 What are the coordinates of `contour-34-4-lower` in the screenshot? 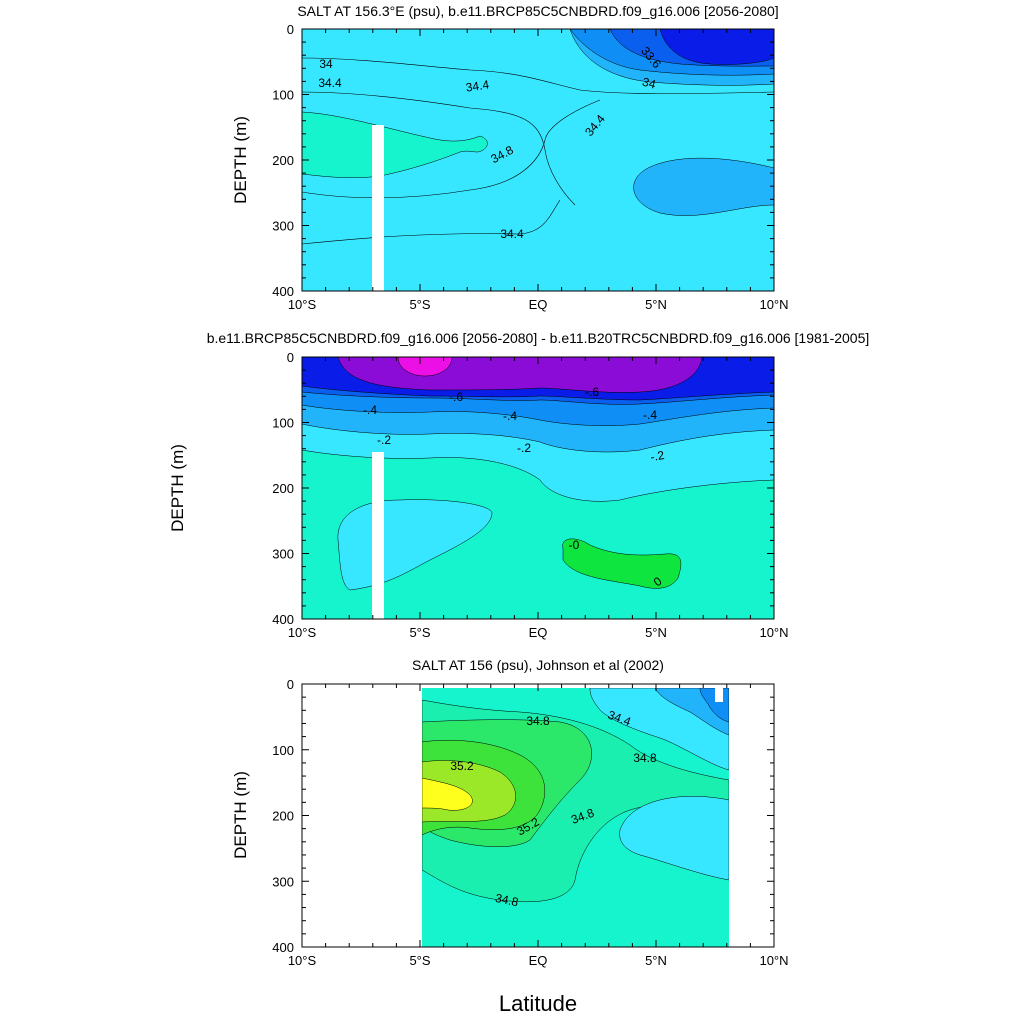 It's located at (439, 168).